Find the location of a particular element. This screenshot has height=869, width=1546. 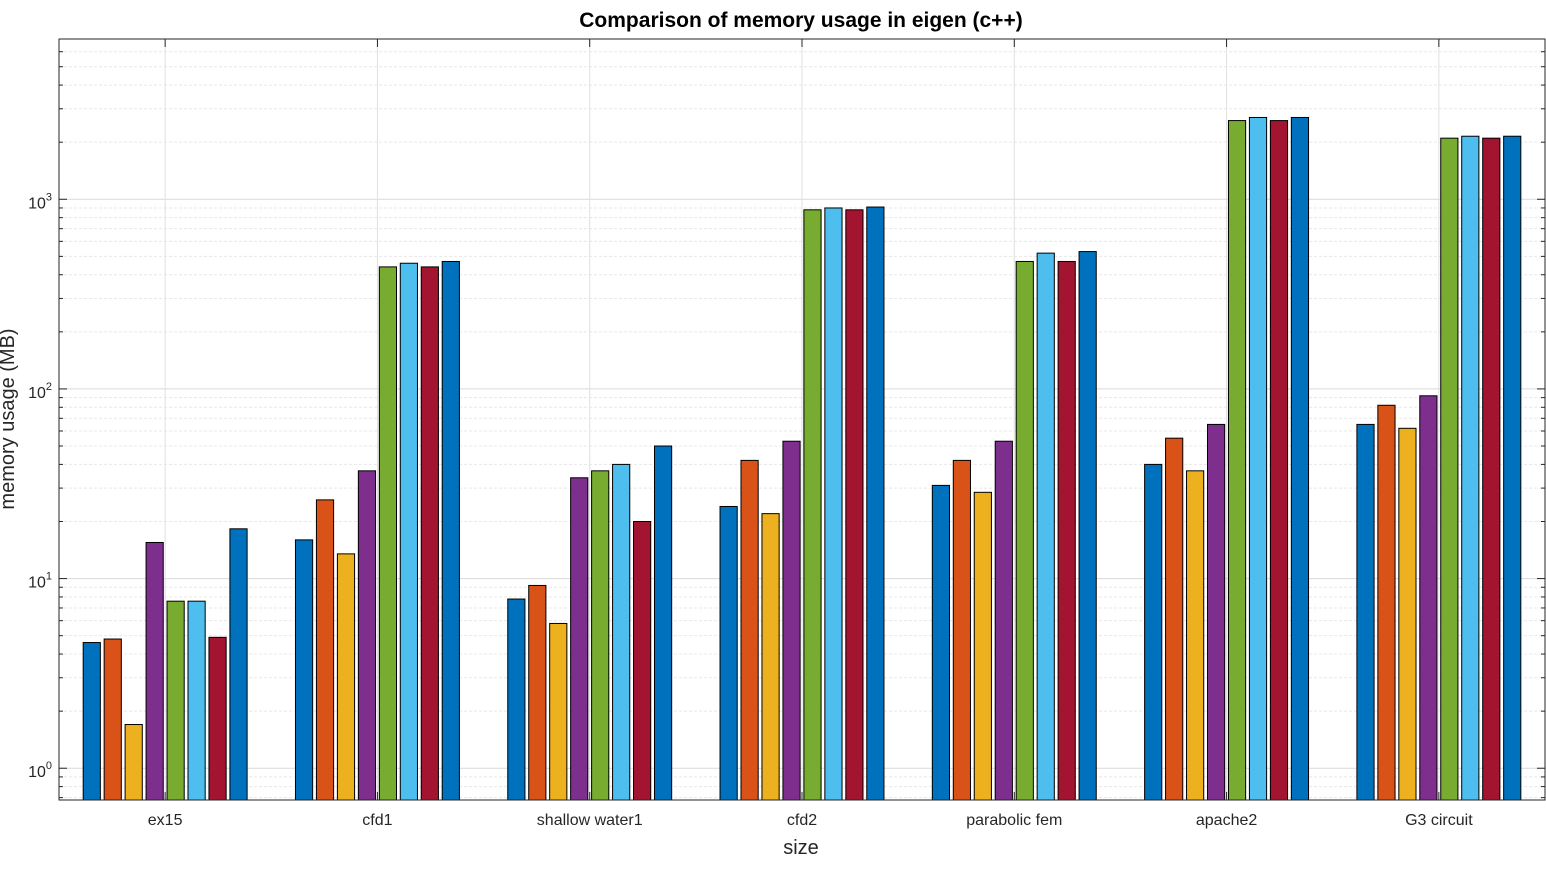

x-axis-label: size is located at coordinates (801, 848).